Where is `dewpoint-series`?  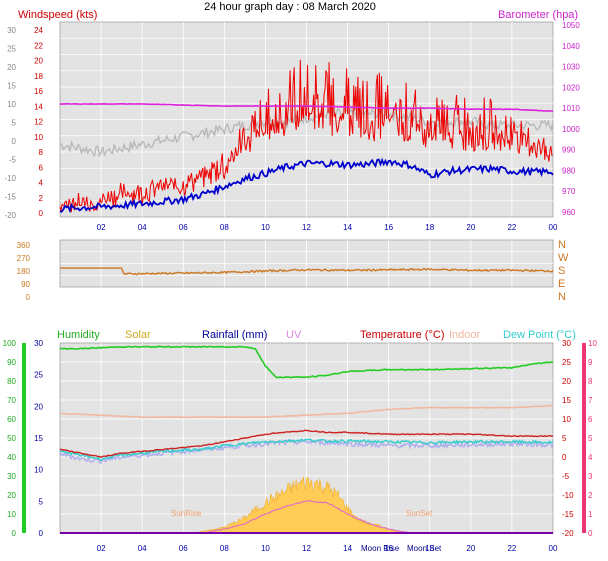 dewpoint-series is located at coordinates (306, 449).